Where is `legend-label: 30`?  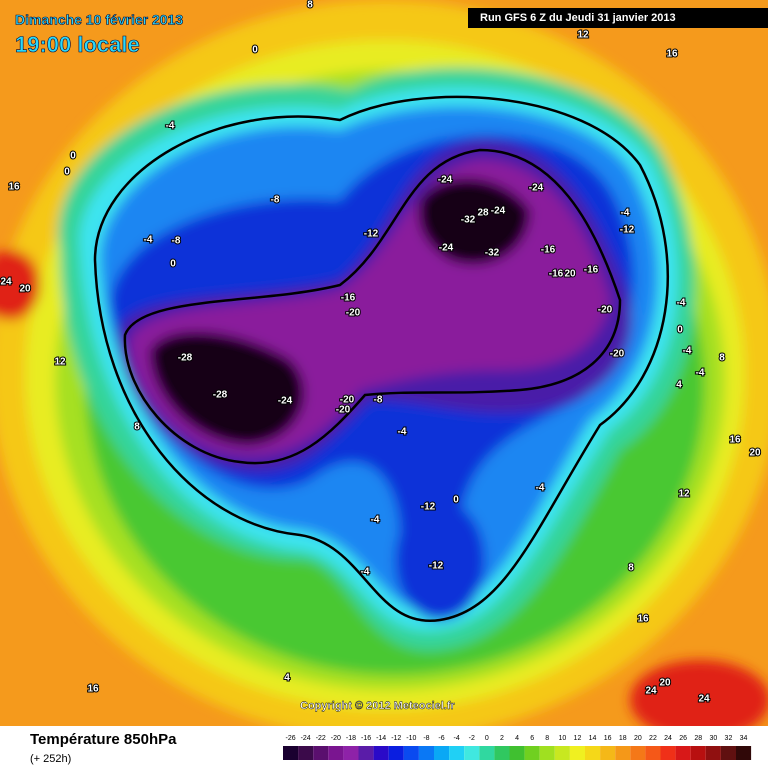 legend-label: 30 is located at coordinates (713, 738).